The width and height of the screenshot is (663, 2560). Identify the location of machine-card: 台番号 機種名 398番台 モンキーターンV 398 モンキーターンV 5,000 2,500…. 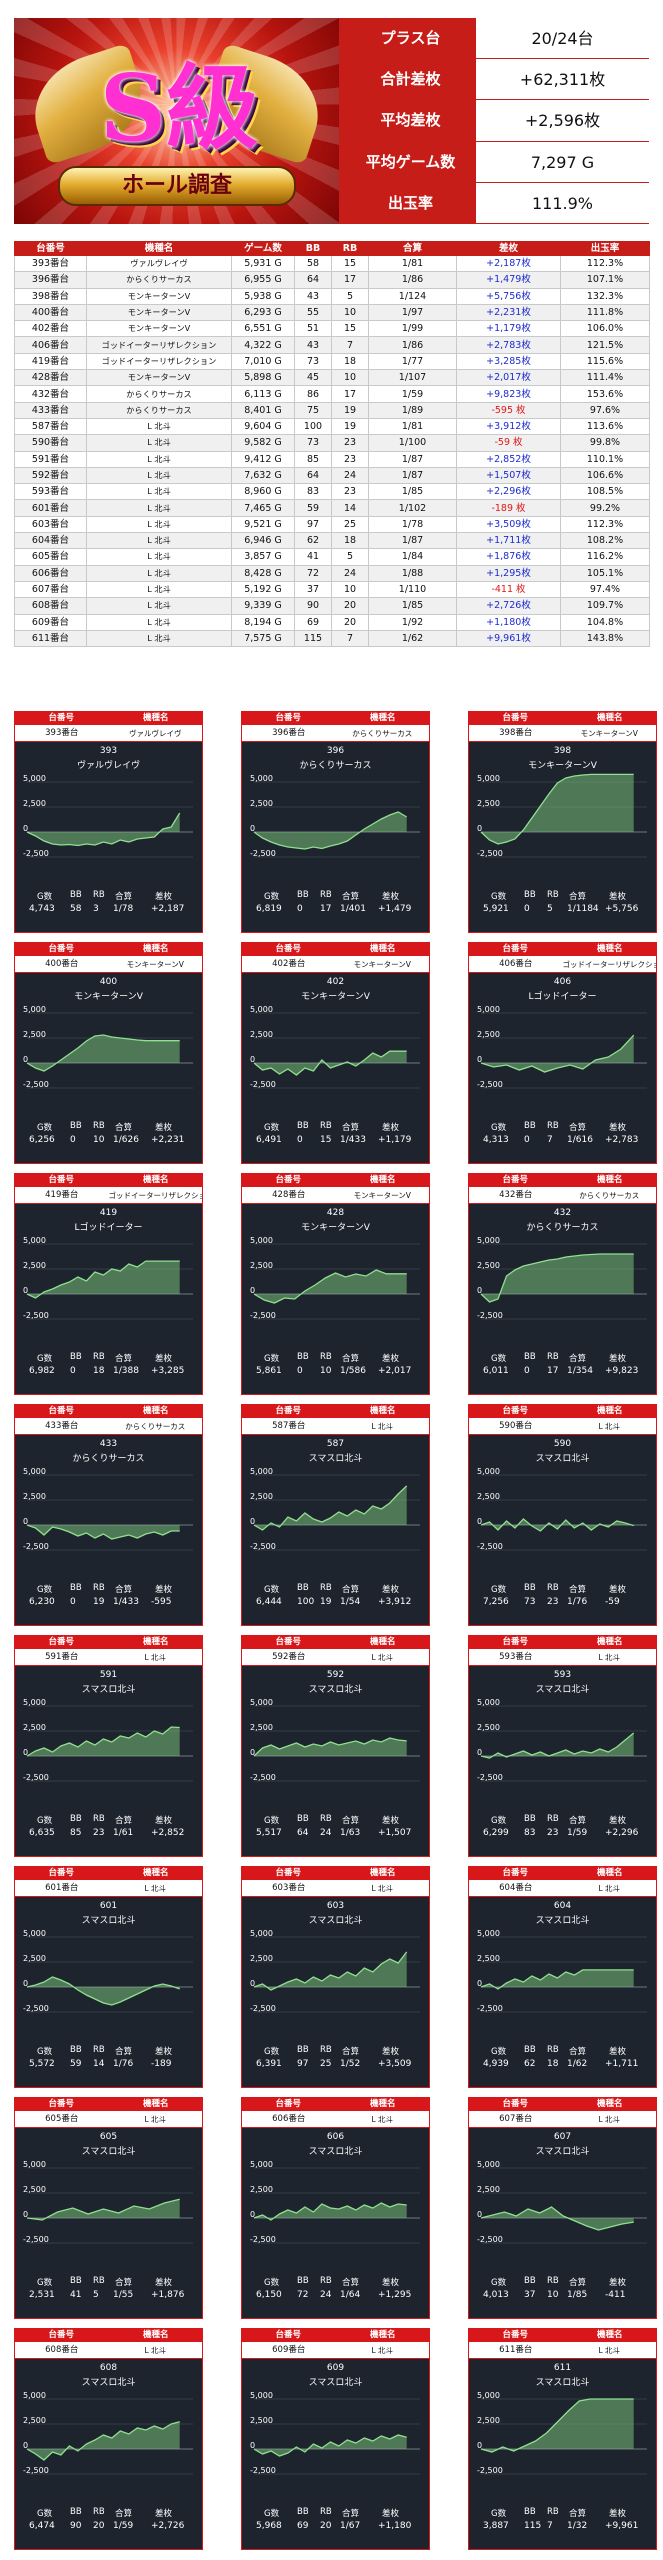
(562, 822).